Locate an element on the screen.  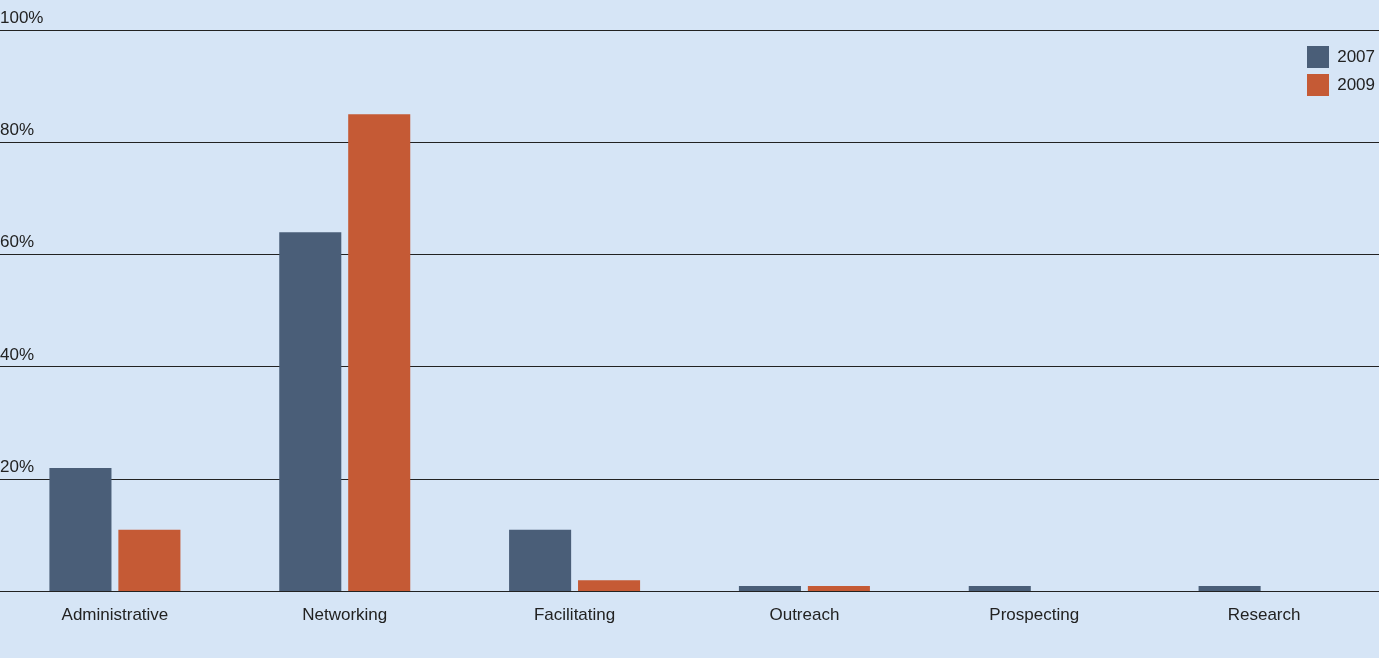
x-tick-label: Research is located at coordinates (1264, 615).